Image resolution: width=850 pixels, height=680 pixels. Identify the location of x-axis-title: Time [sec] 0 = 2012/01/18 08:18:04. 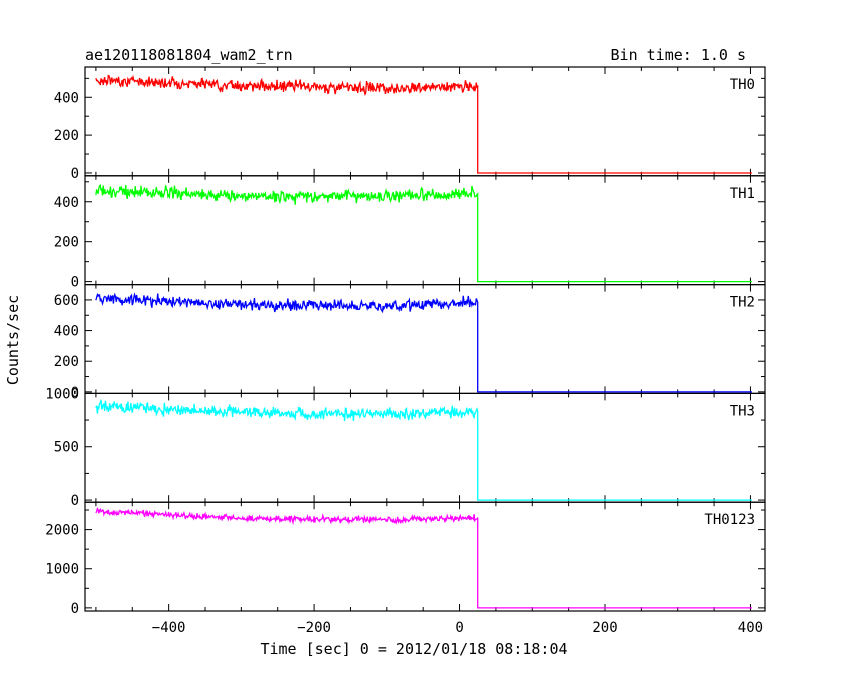
(413, 649).